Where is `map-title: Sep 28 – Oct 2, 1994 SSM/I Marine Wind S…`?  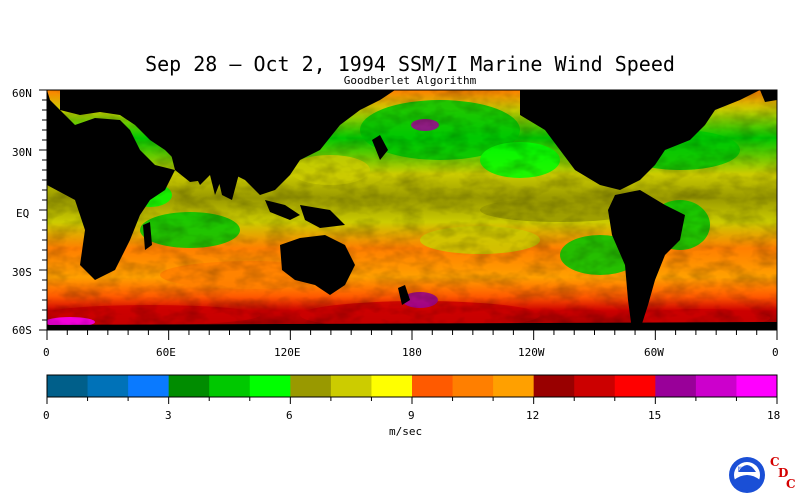 map-title: Sep 28 – Oct 2, 1994 SSM/I Marine Wind S… is located at coordinates (410, 64).